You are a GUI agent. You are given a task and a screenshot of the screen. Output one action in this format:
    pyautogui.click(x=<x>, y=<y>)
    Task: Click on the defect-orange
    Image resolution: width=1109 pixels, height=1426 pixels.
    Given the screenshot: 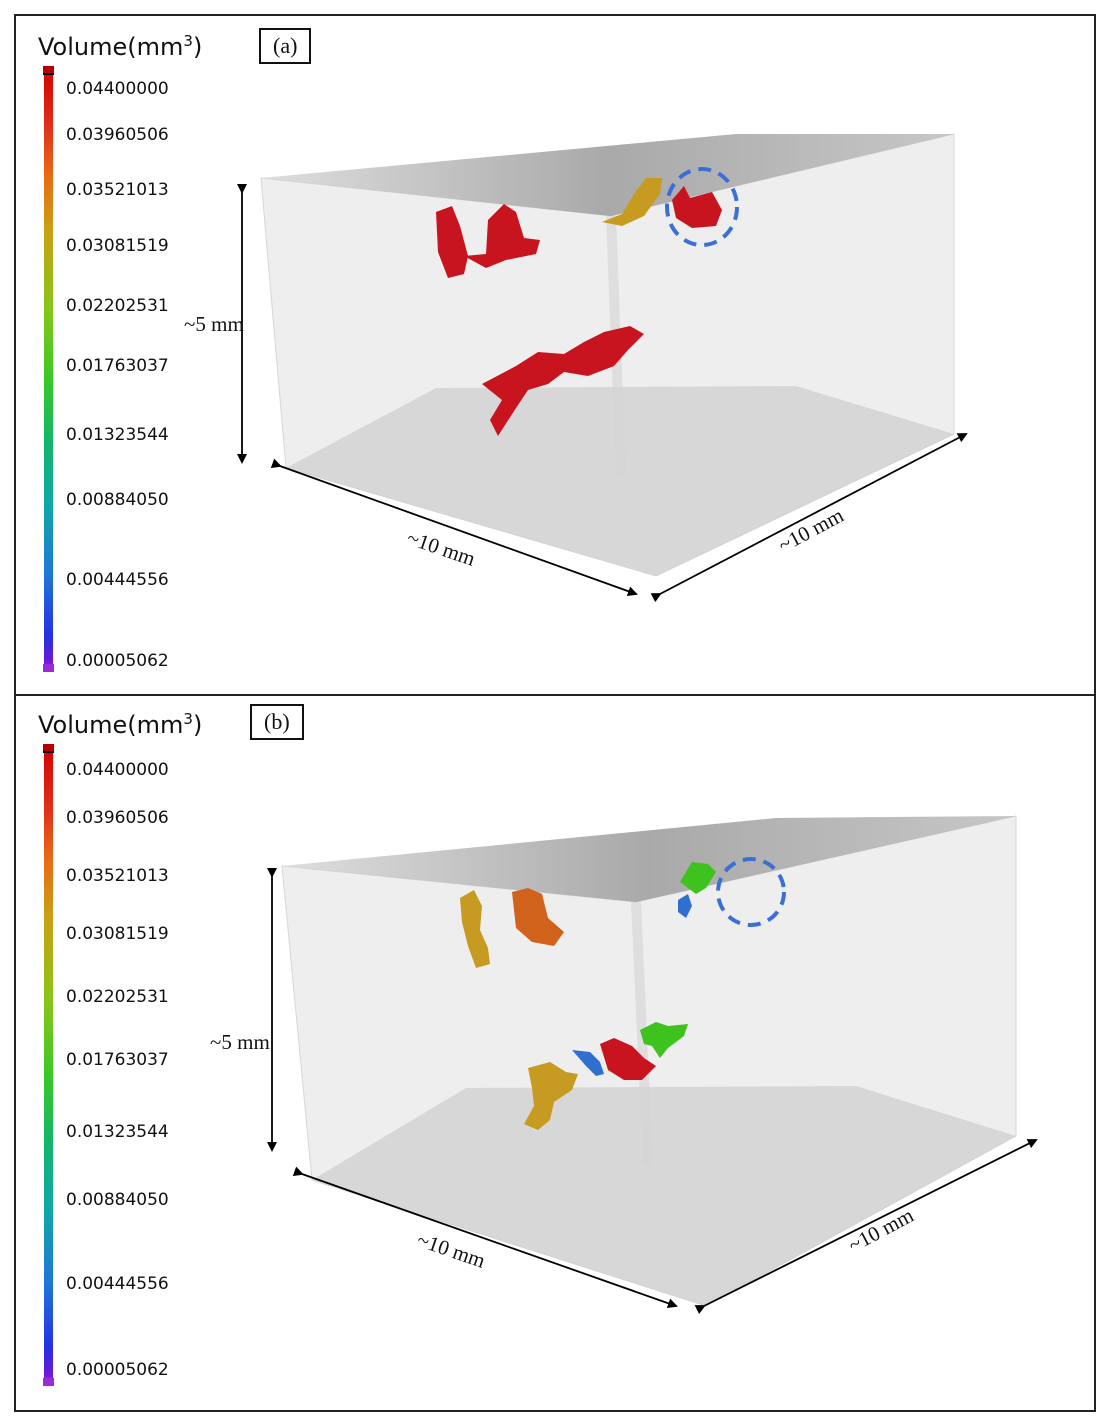 What is the action you would take?
    pyautogui.click(x=538, y=917)
    